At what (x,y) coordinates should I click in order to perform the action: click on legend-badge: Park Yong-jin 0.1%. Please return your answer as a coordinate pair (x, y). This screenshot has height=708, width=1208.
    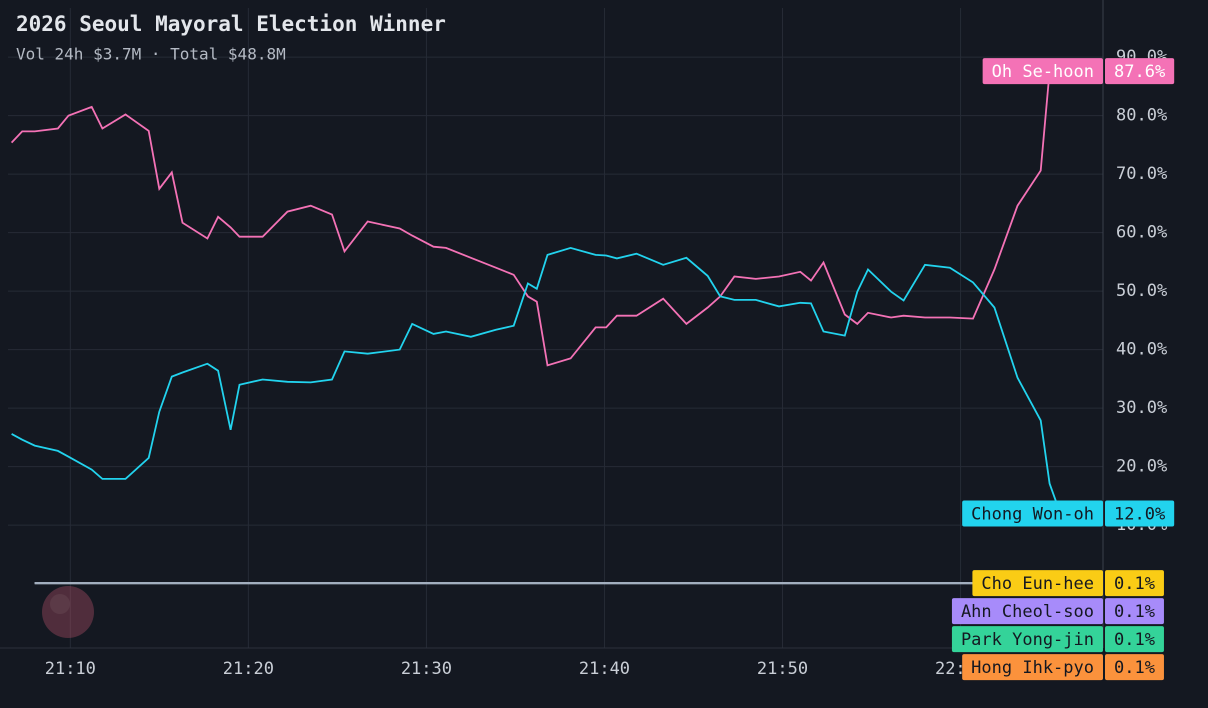
    Looking at the image, I should click on (1057, 639).